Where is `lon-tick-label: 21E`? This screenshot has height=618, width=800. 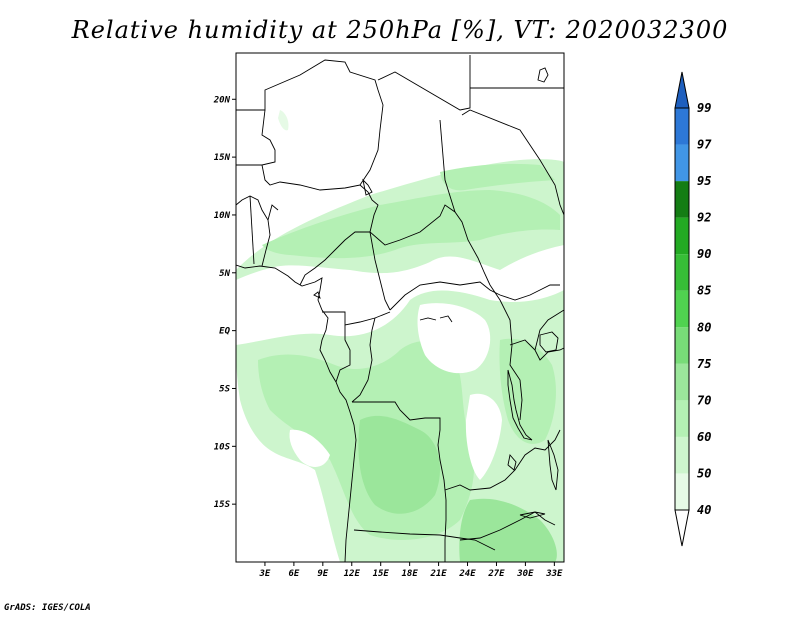
lon-tick-label: 21E is located at coordinates (438, 574).